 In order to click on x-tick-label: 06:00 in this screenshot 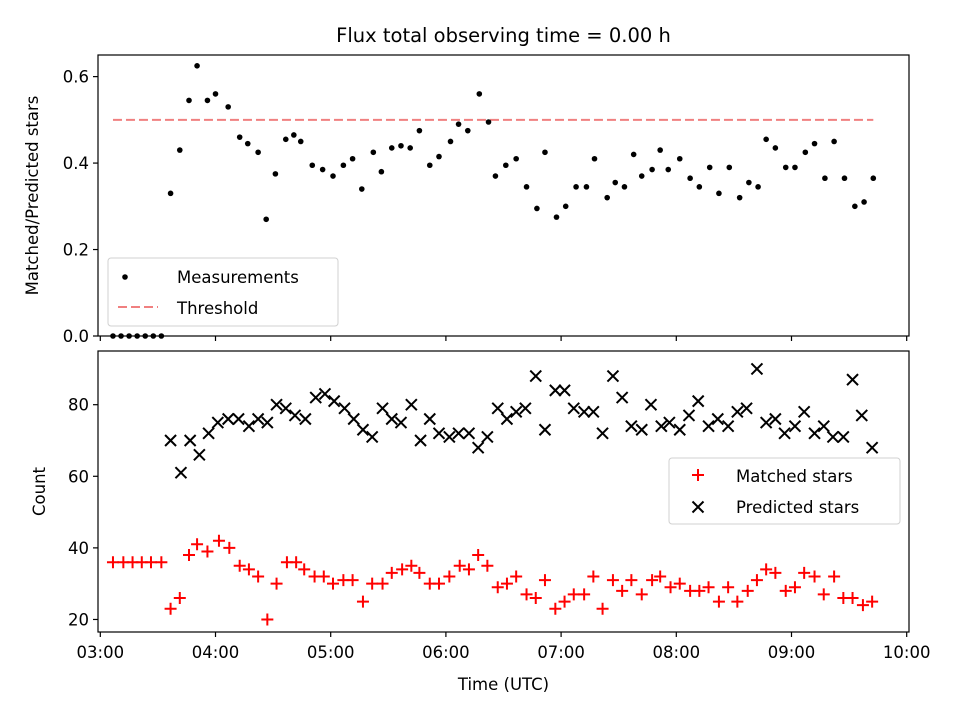, I will do `click(446, 652)`.